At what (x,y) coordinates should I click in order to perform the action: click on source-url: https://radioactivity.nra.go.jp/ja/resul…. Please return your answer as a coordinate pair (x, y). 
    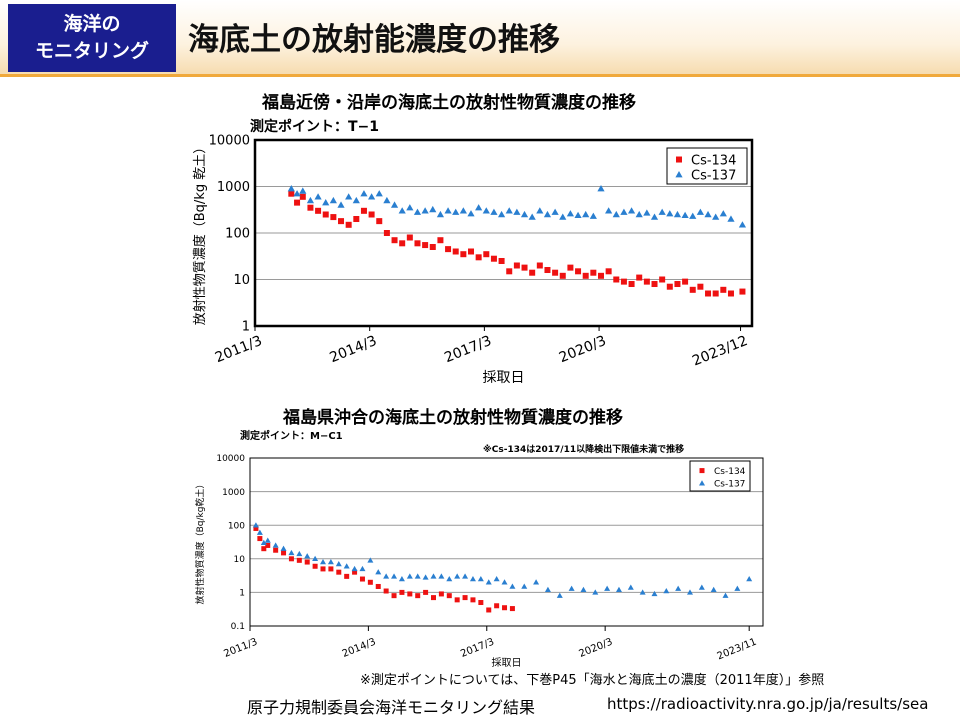
    Looking at the image, I should click on (768, 704).